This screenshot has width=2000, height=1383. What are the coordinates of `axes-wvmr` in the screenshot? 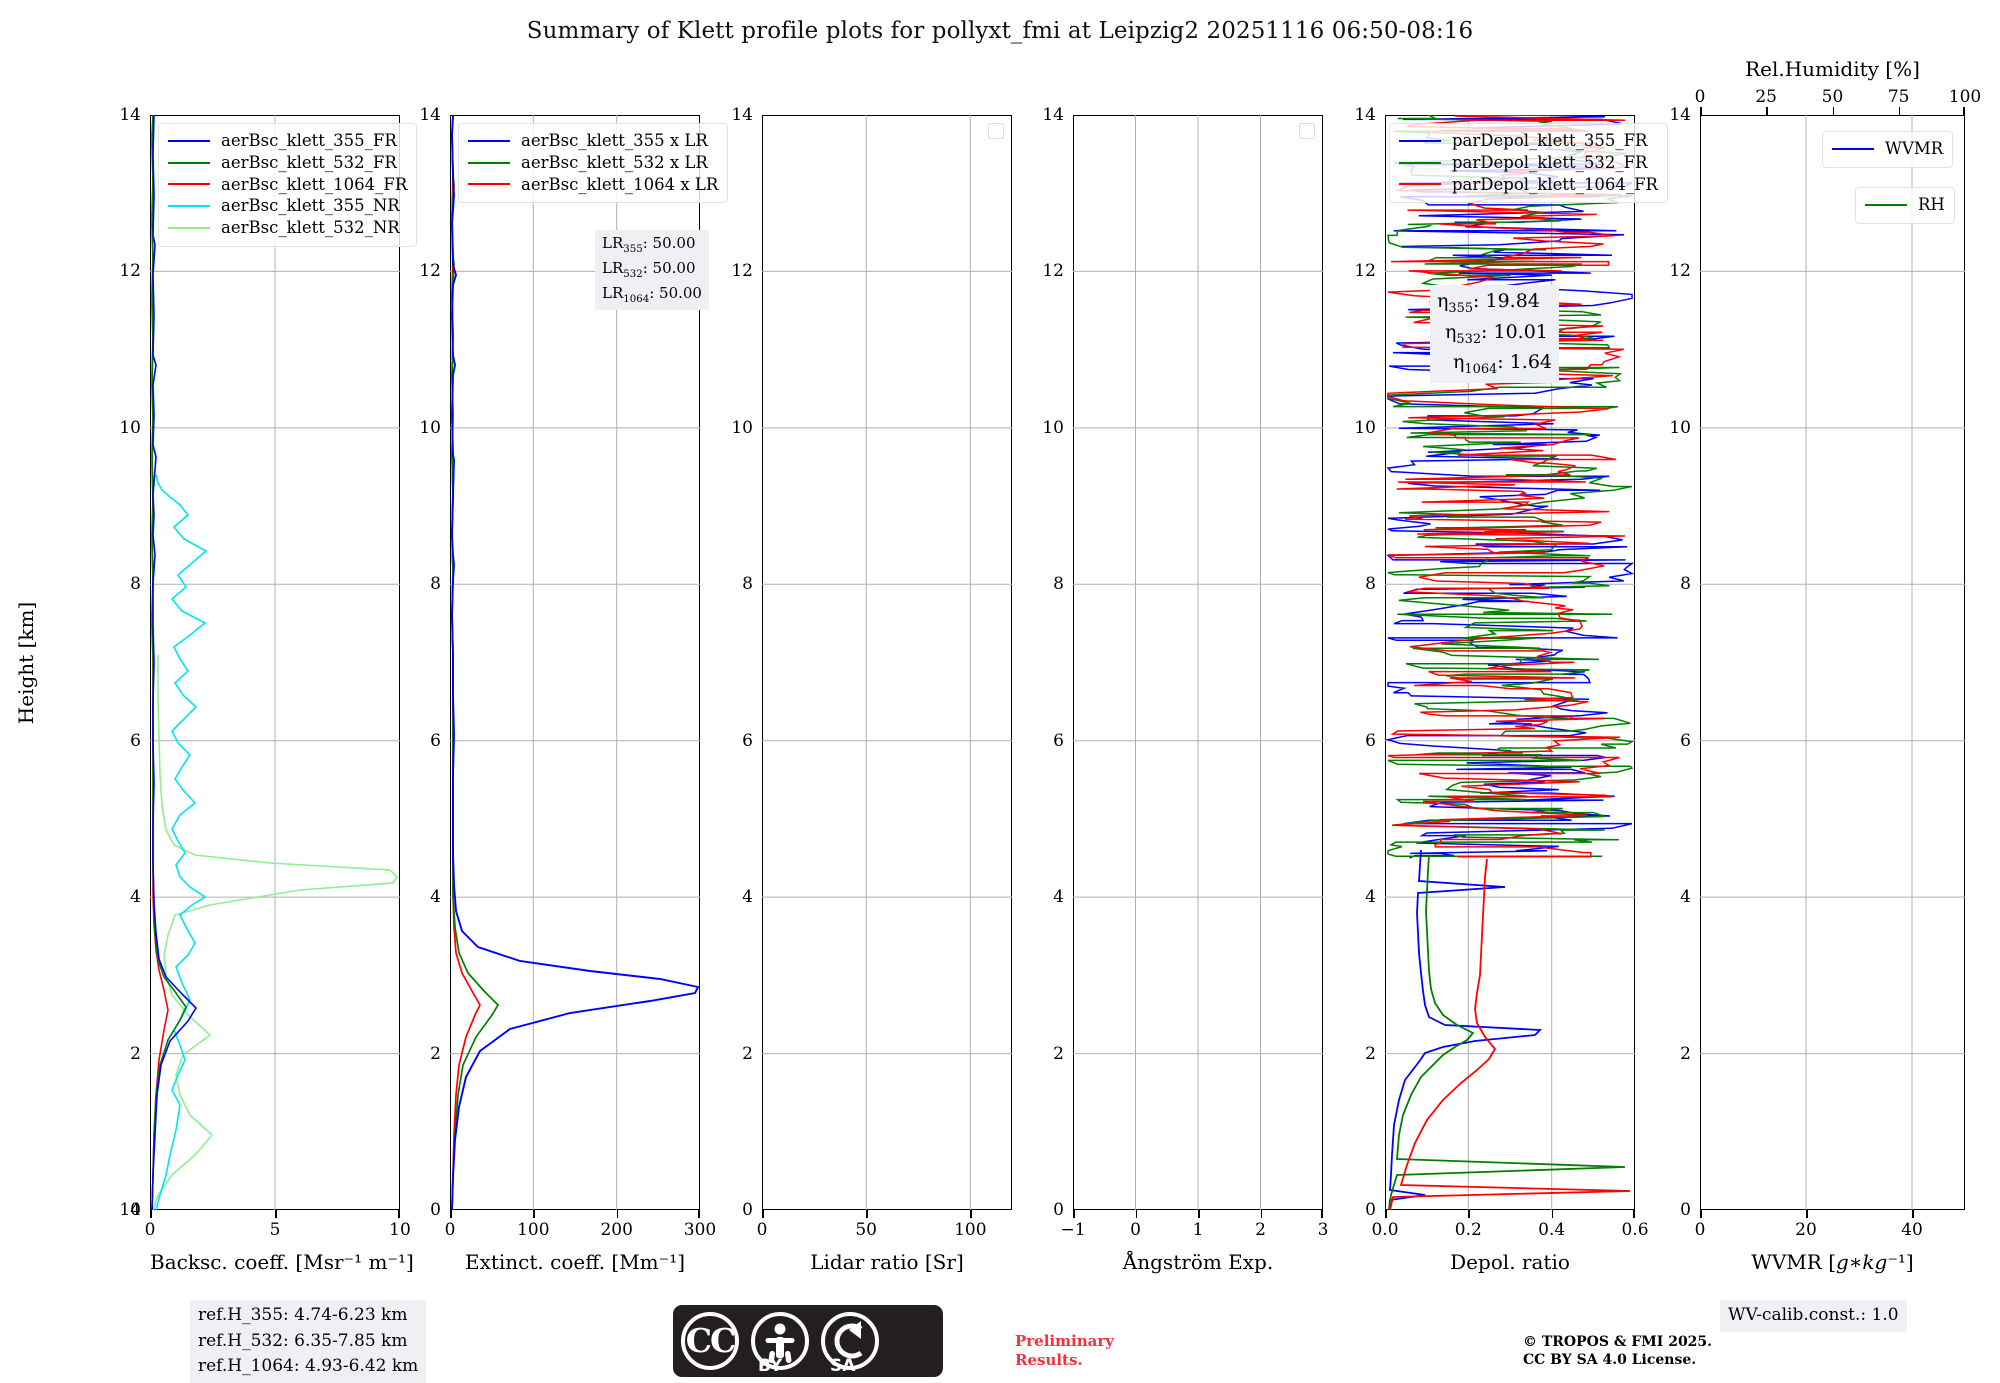 It's located at (1832, 662).